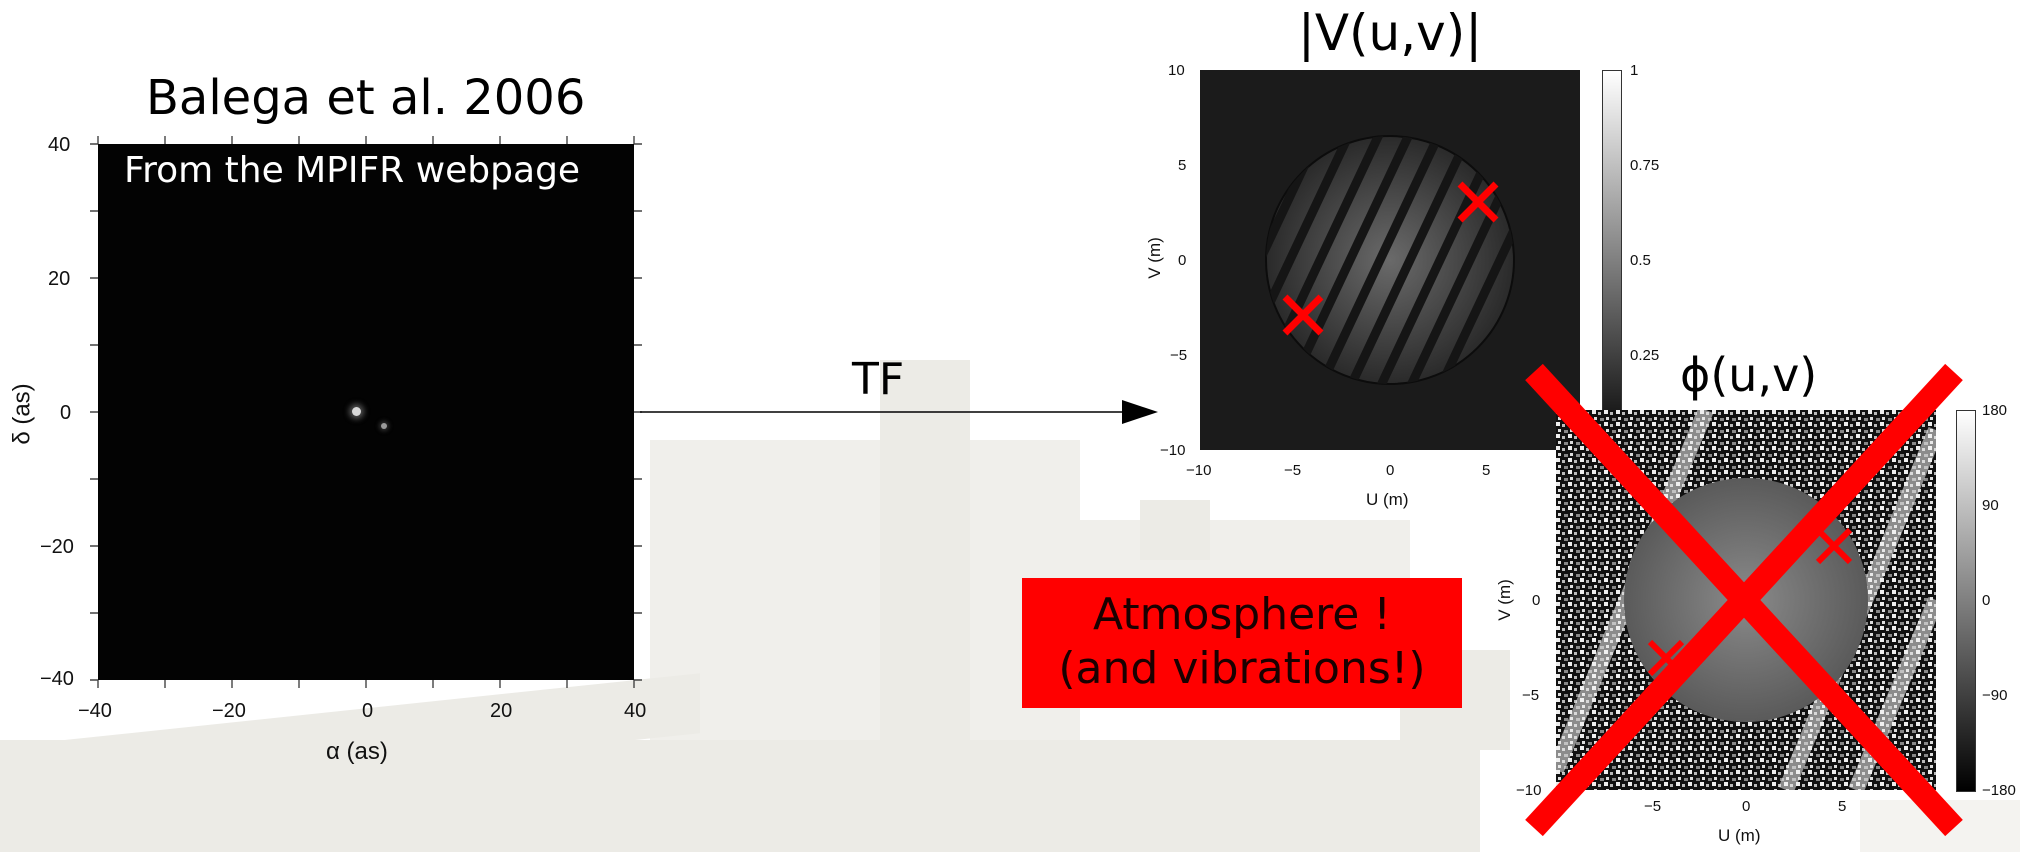  Describe the element at coordinates (635, 711) in the screenshot. I see `left-x-tick: 40` at that location.